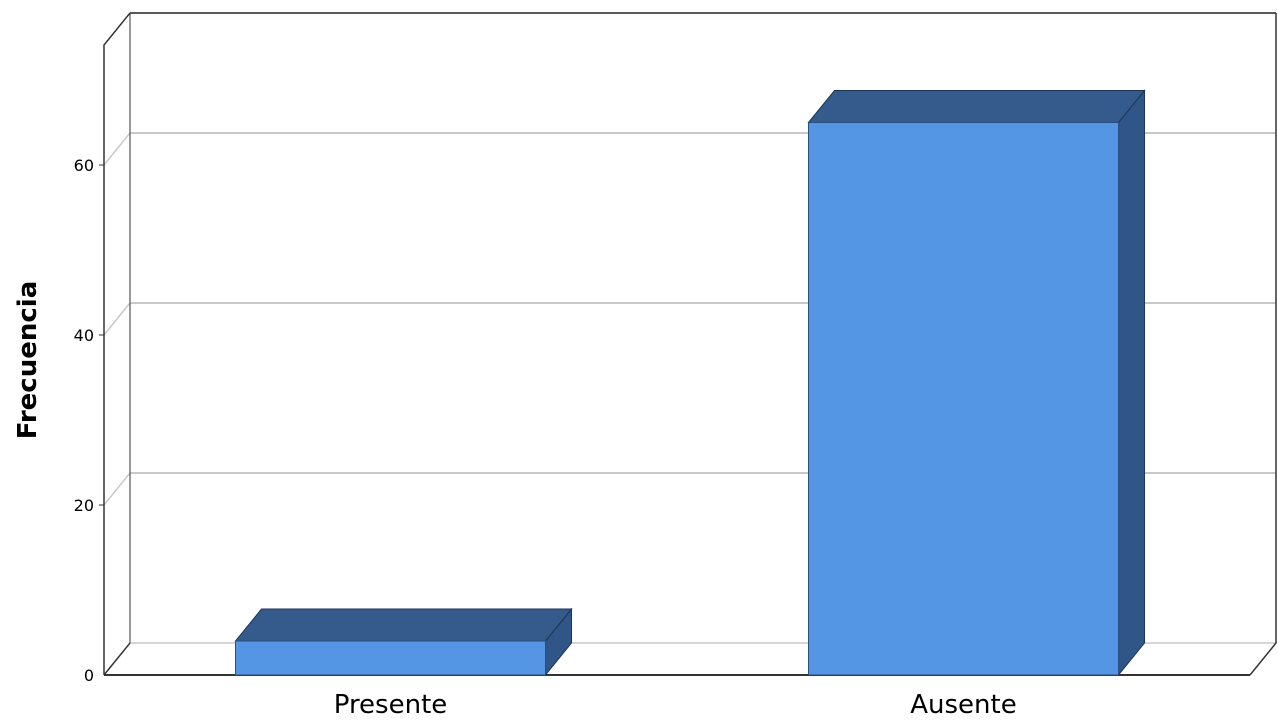  Describe the element at coordinates (1263, 344) in the screenshot. I see `floor-right-edge` at that location.